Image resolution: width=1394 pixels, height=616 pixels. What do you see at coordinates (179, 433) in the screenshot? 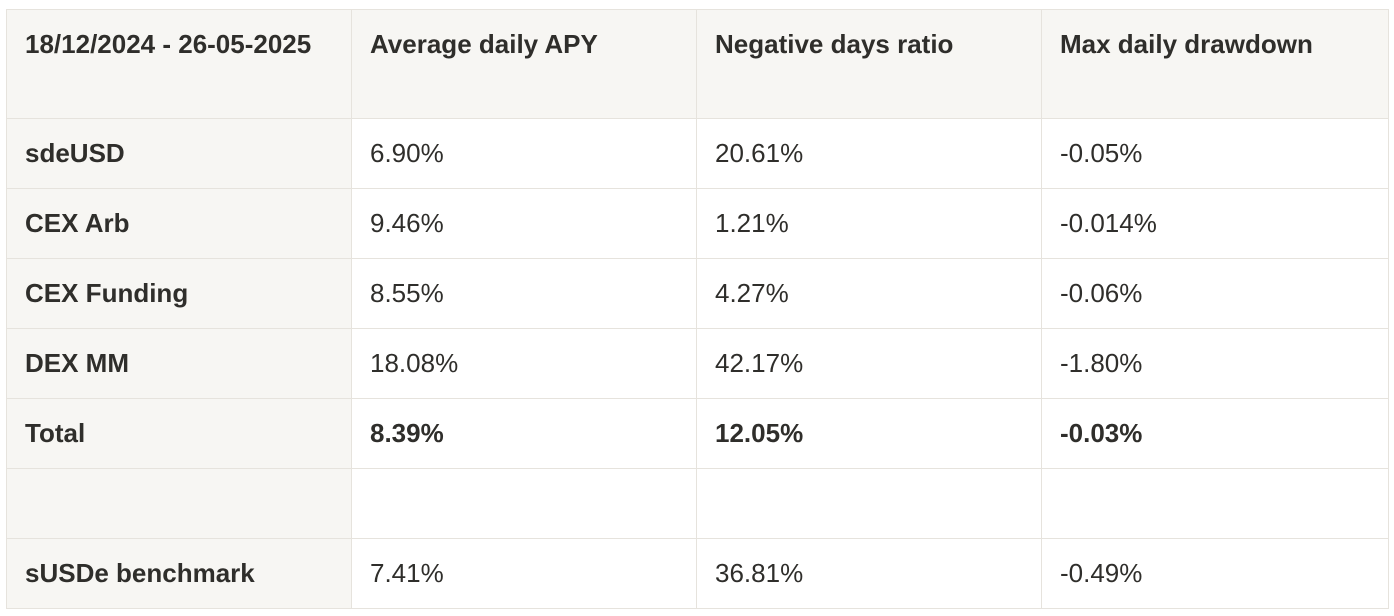
I see `row-label: Total` at bounding box center [179, 433].